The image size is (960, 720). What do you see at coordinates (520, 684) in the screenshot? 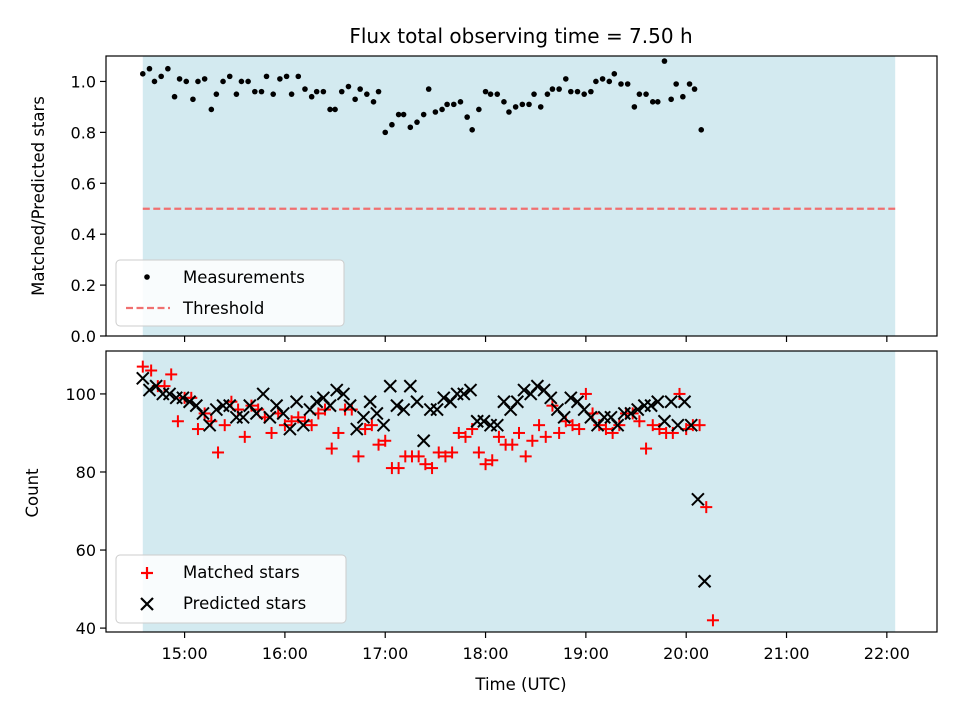
I see `x-axis-label: Time (UTC)` at bounding box center [520, 684].